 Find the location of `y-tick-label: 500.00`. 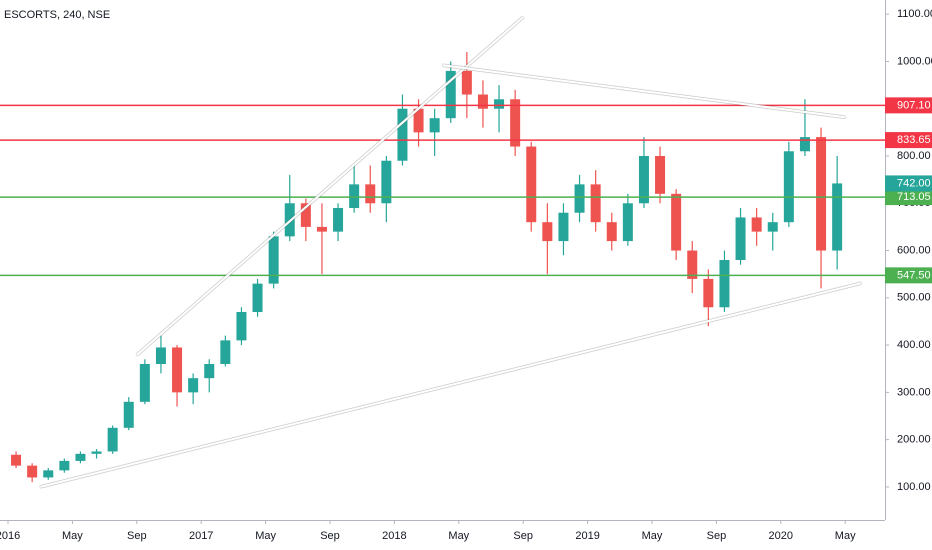

y-tick-label: 500.00 is located at coordinates (914, 298).